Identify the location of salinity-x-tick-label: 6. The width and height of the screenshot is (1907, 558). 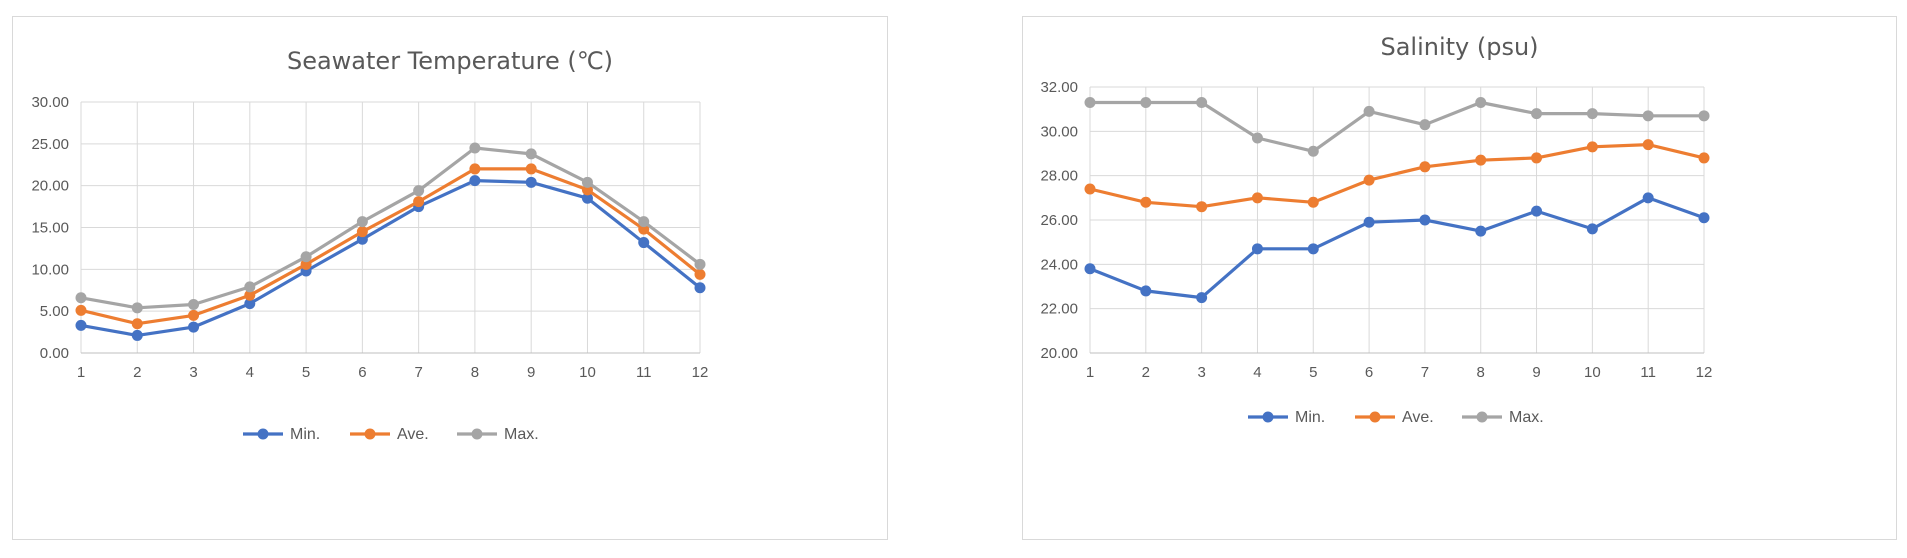
(1369, 372).